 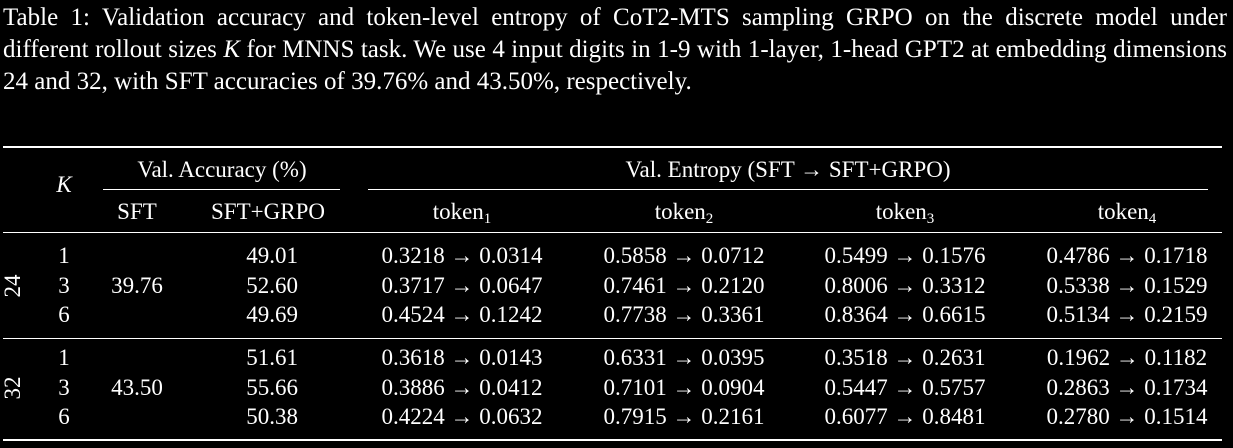 I want to click on header-token: token1, so click(x=462, y=212).